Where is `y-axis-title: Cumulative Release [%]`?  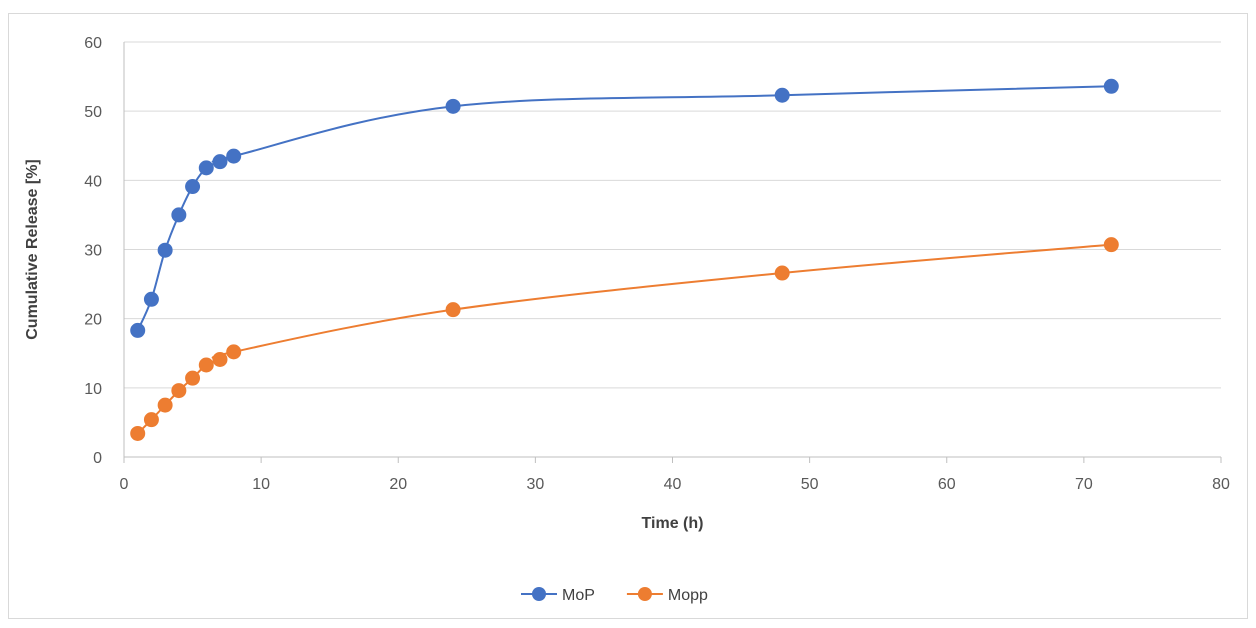
y-axis-title: Cumulative Release [%] is located at coordinates (32, 249).